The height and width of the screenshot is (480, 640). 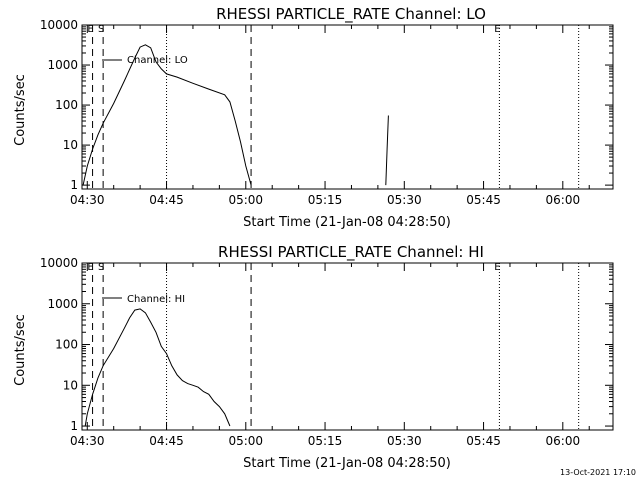 I want to click on timestamp-stamp: 13-Oct-2021 17:10, so click(x=598, y=472).